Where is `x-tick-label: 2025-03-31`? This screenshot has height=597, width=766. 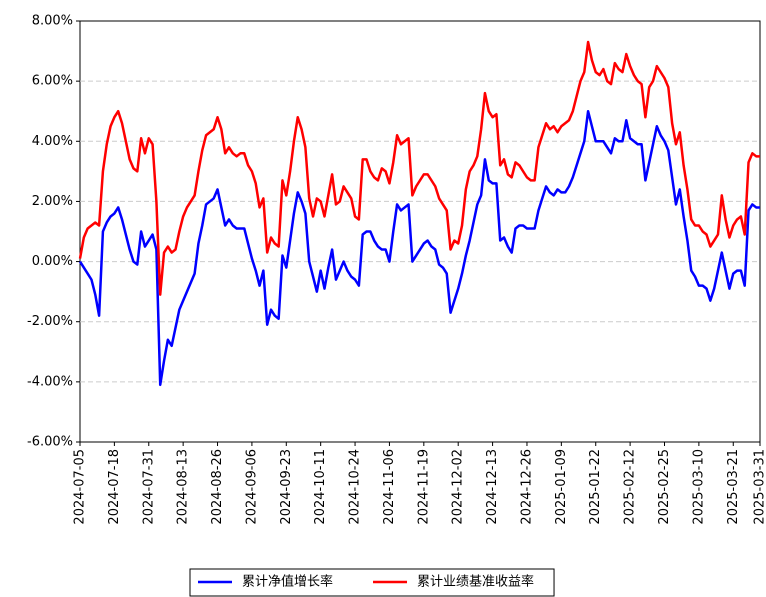 x-tick-label: 2025-03-31 is located at coordinates (759, 487).